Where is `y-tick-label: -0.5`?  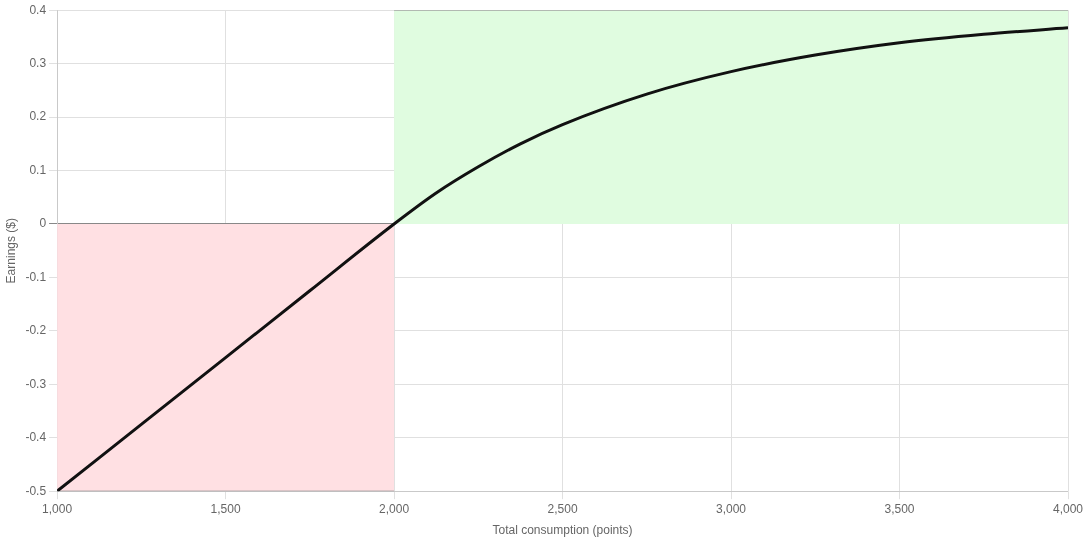 y-tick-label: -0.5 is located at coordinates (36, 490).